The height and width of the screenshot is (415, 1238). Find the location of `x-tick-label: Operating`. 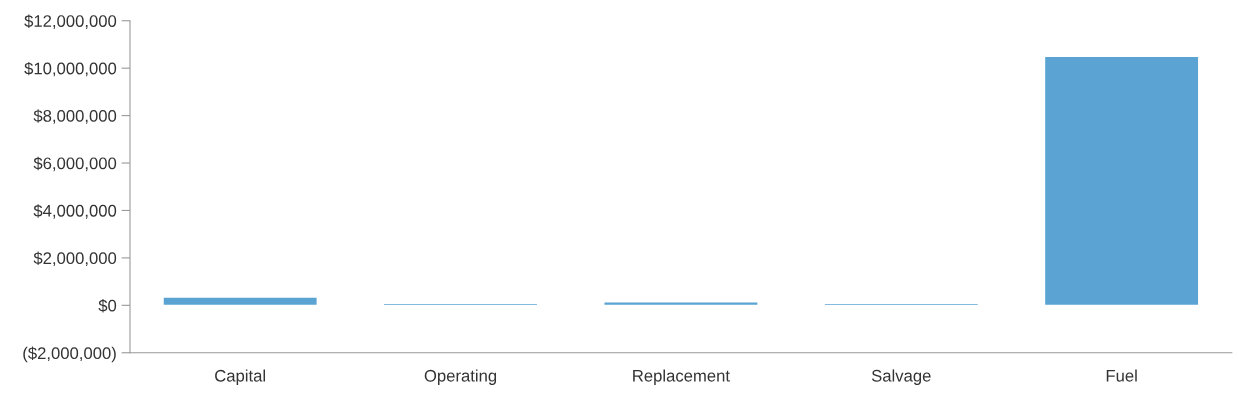

x-tick-label: Operating is located at coordinates (460, 377).